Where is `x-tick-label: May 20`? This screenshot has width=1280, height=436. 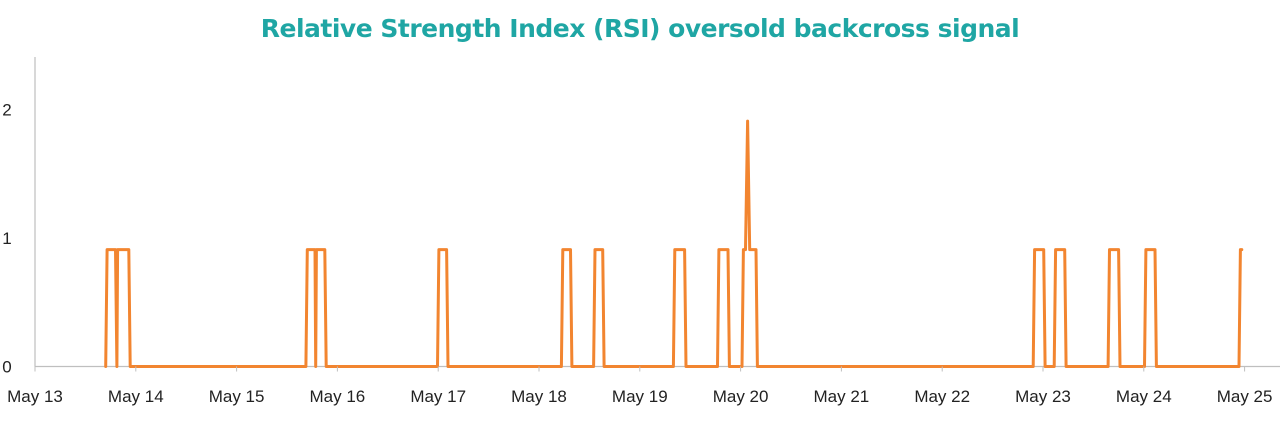 x-tick-label: May 20 is located at coordinates (741, 396).